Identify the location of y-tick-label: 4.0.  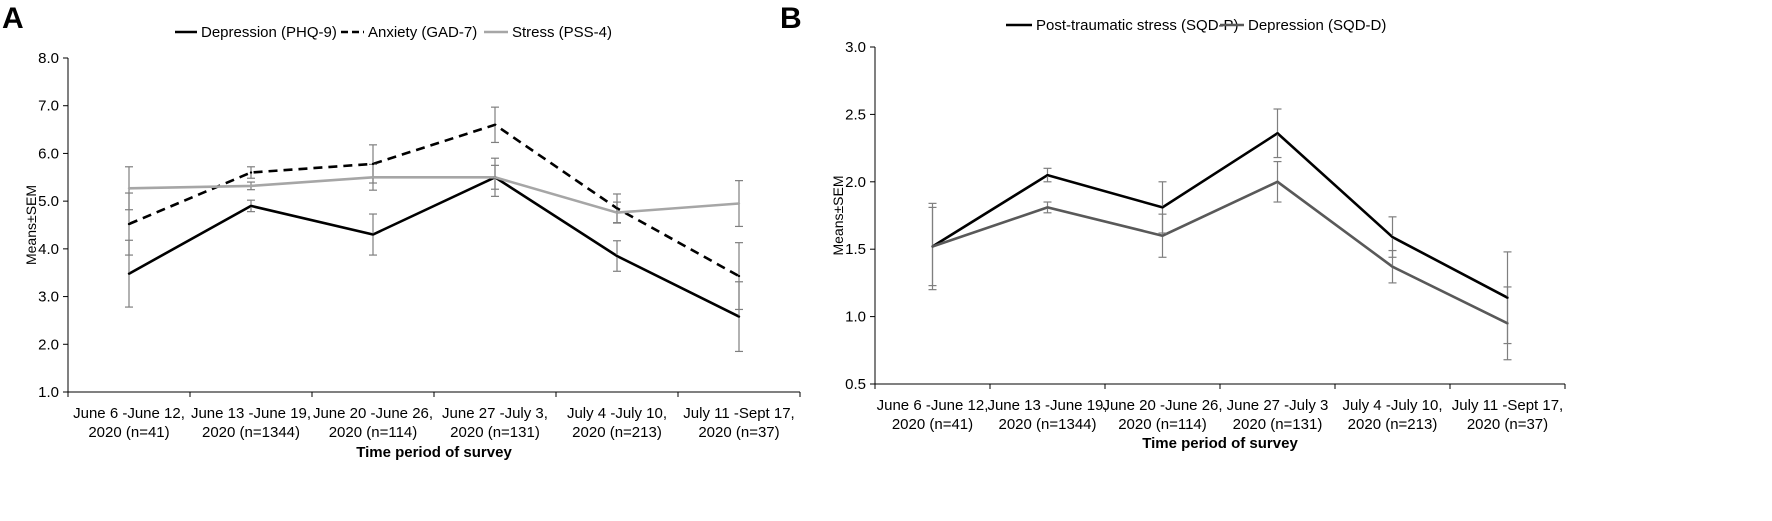
(48, 249).